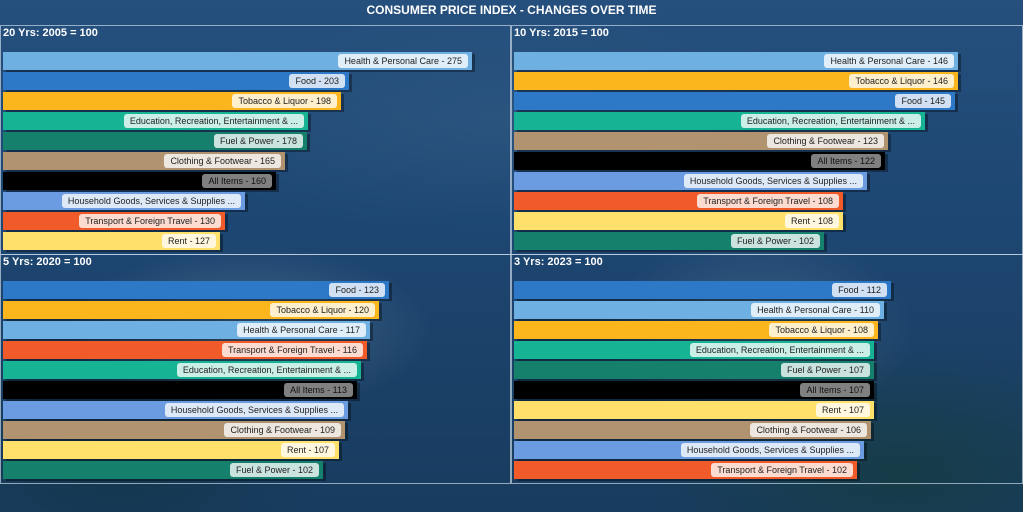  I want to click on bar-row: Transport & Foreign Travel - 102, so click(687, 471).